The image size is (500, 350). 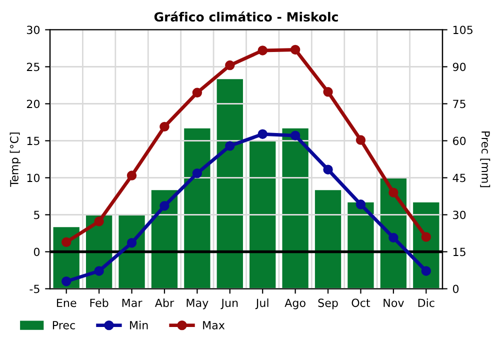 What do you see at coordinates (33, 67) in the screenshot?
I see `y-tick-label: 25` at bounding box center [33, 67].